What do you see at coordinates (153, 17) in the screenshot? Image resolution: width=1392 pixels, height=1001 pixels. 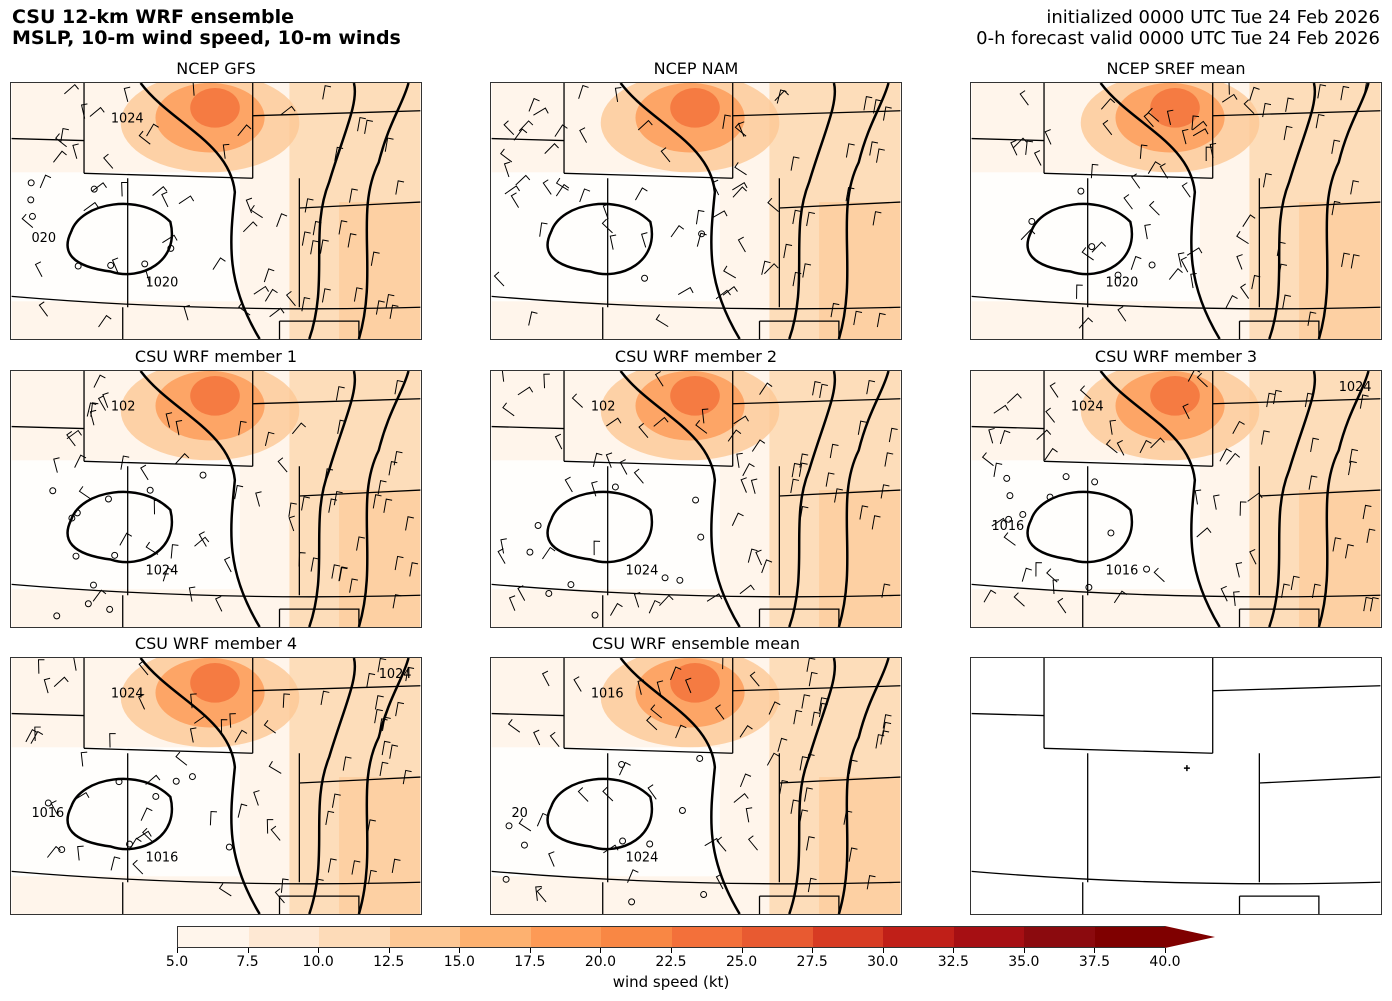 I see `title-line-1: CSU 12-km WRF ensemble` at bounding box center [153, 17].